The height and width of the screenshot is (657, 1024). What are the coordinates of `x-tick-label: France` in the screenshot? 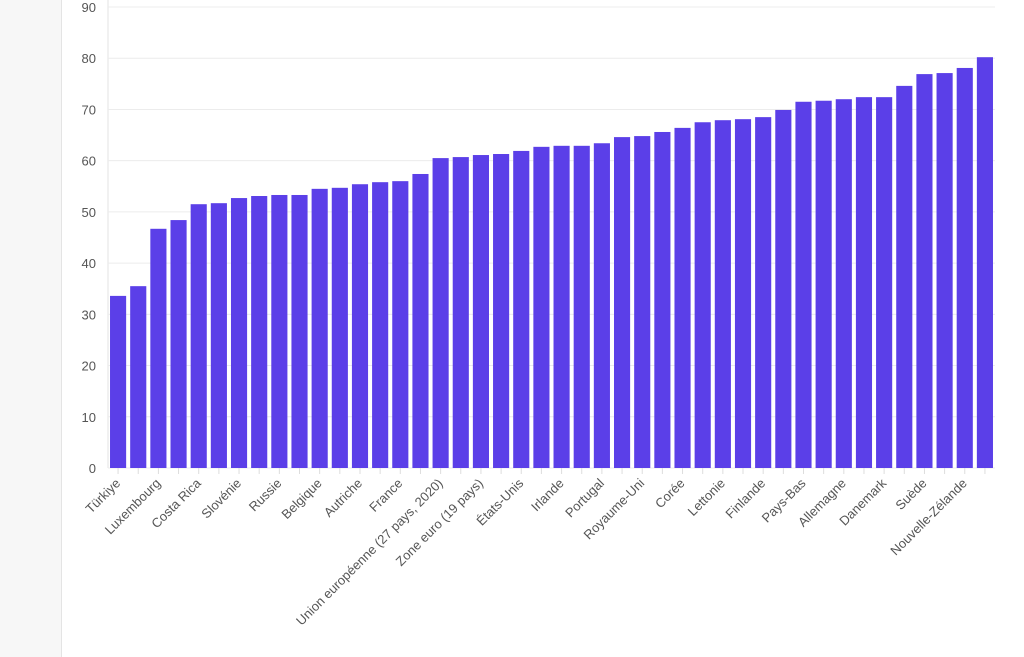 It's located at (385, 495).